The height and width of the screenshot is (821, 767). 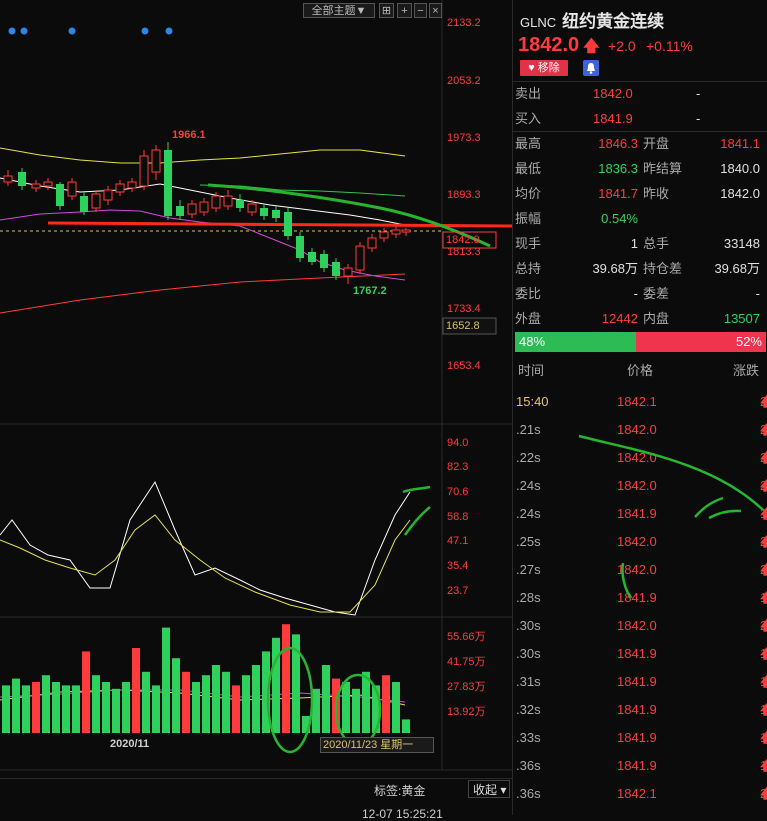 I want to click on tick-change-value: 2.1, so click(x=763, y=793).